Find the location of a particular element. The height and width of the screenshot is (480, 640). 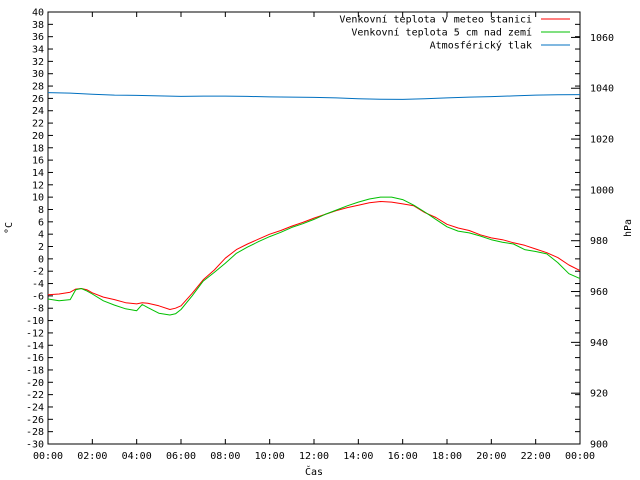

y-tick-label: -16 is located at coordinates (35, 358).